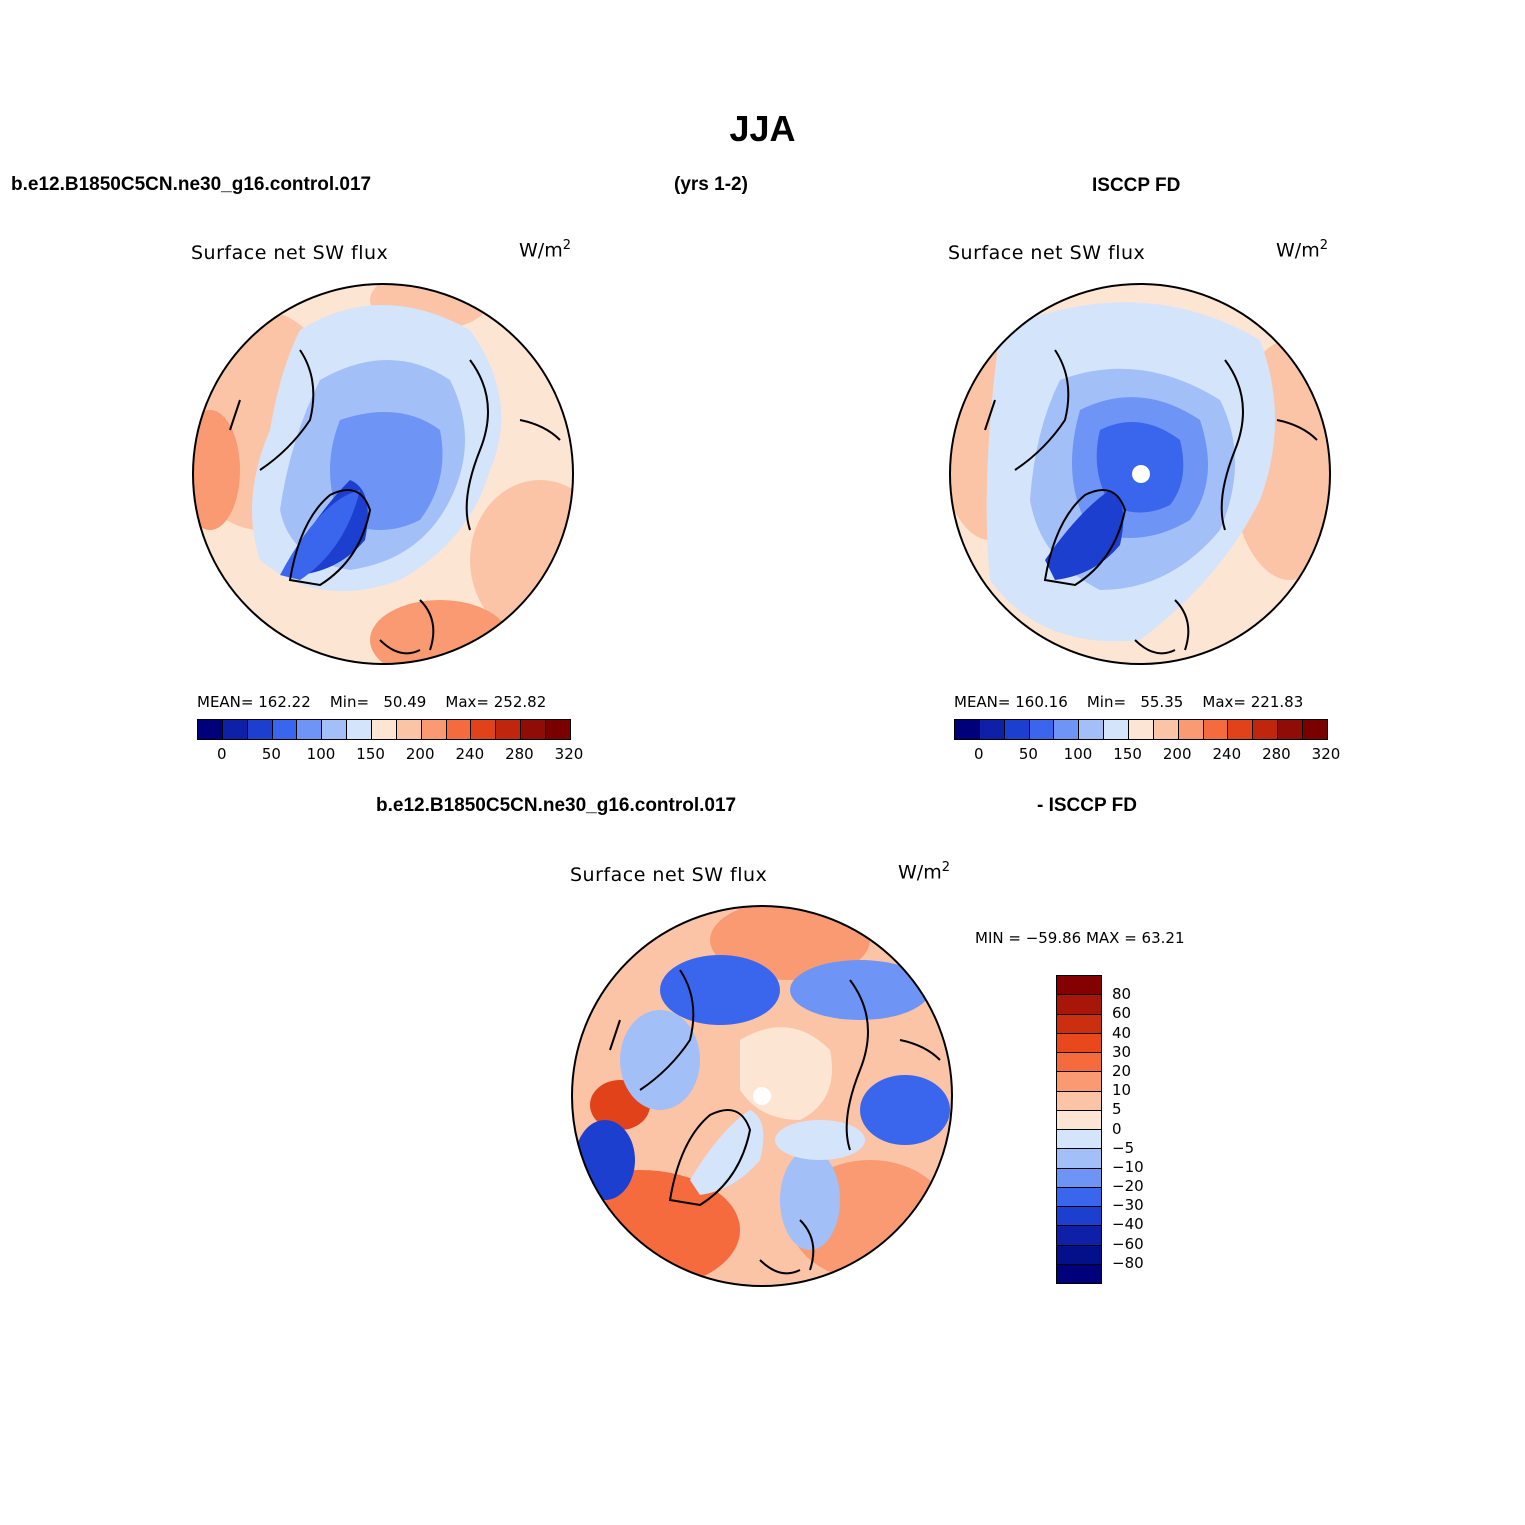  I want to click on colorbar-tick-label: 5, so click(1117, 1109).